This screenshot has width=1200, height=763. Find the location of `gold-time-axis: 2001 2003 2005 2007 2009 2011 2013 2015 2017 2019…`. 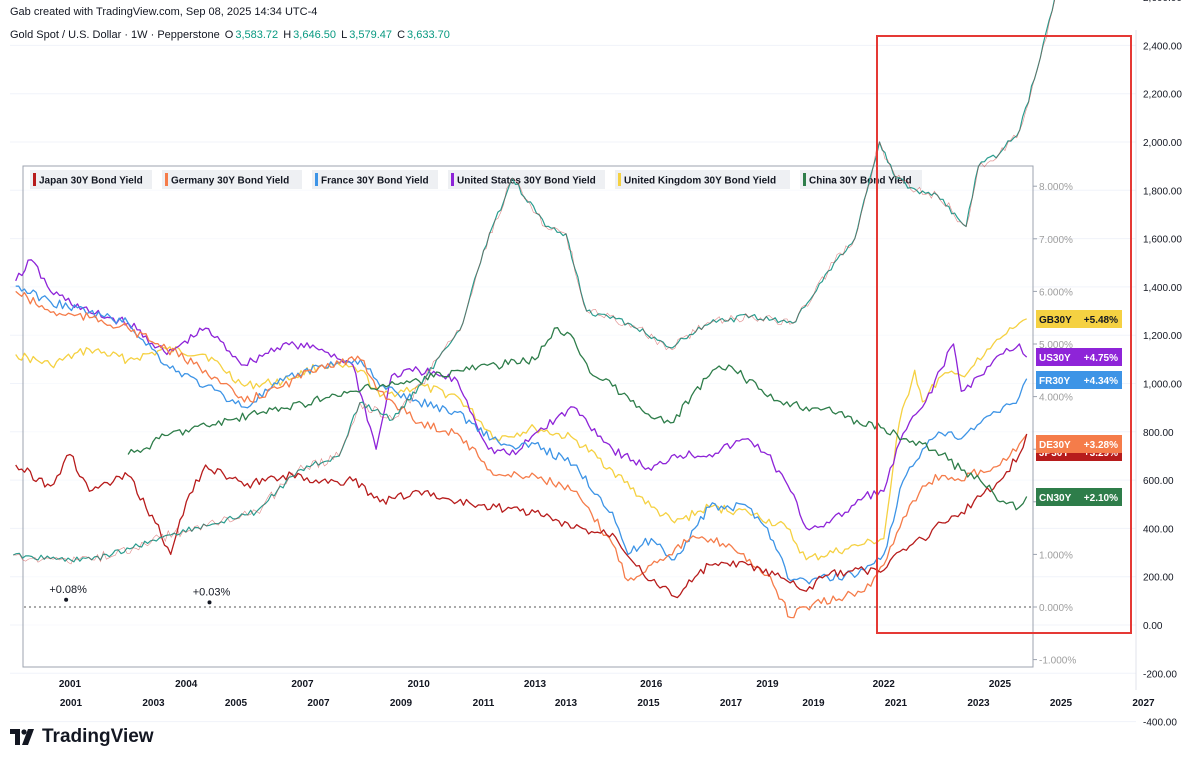

gold-time-axis: 2001 2003 2005 2007 2009 2011 2013 2015 2017 2019… is located at coordinates (607, 703).